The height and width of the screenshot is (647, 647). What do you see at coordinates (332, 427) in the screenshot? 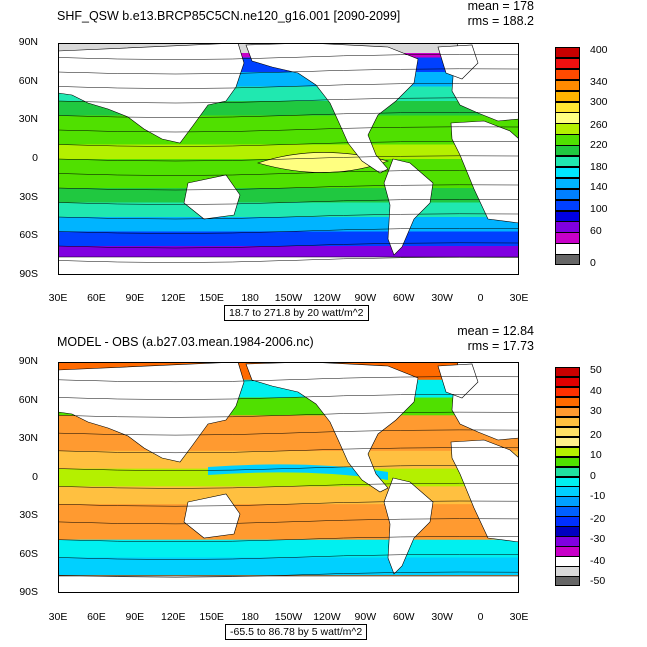
I see `land-northAmerica` at bounding box center [332, 427].